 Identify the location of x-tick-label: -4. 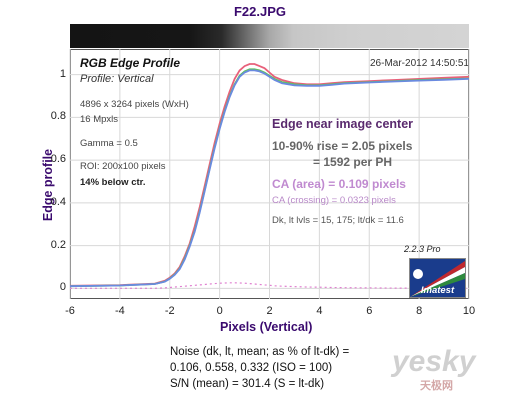
(119, 311).